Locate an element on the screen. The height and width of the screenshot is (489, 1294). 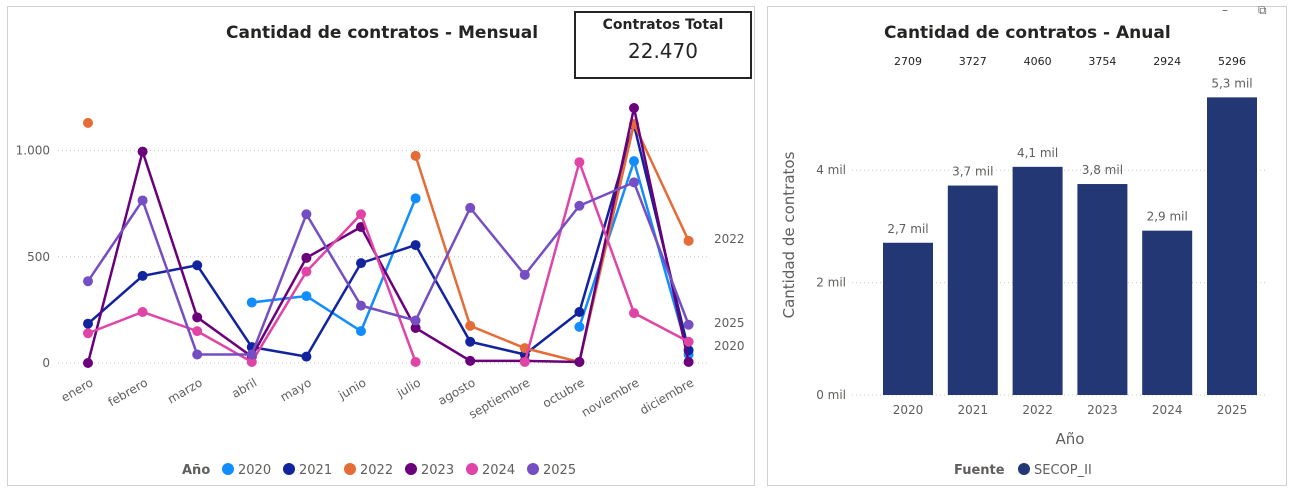
legend-item-2021: 2021 is located at coordinates (315, 470).